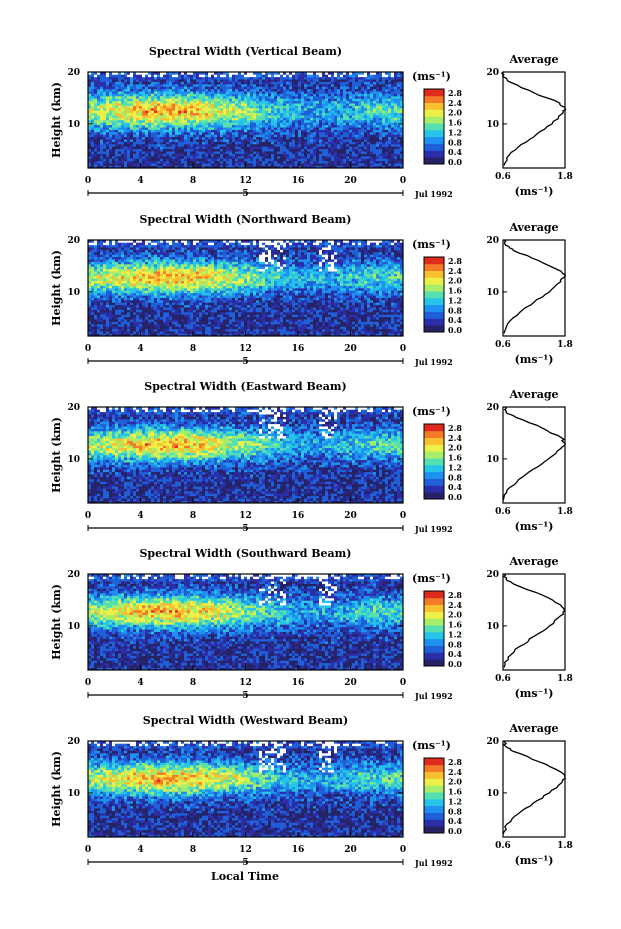  Describe the element at coordinates (434, 133) in the screenshot. I see `colorbar-swatch` at that location.